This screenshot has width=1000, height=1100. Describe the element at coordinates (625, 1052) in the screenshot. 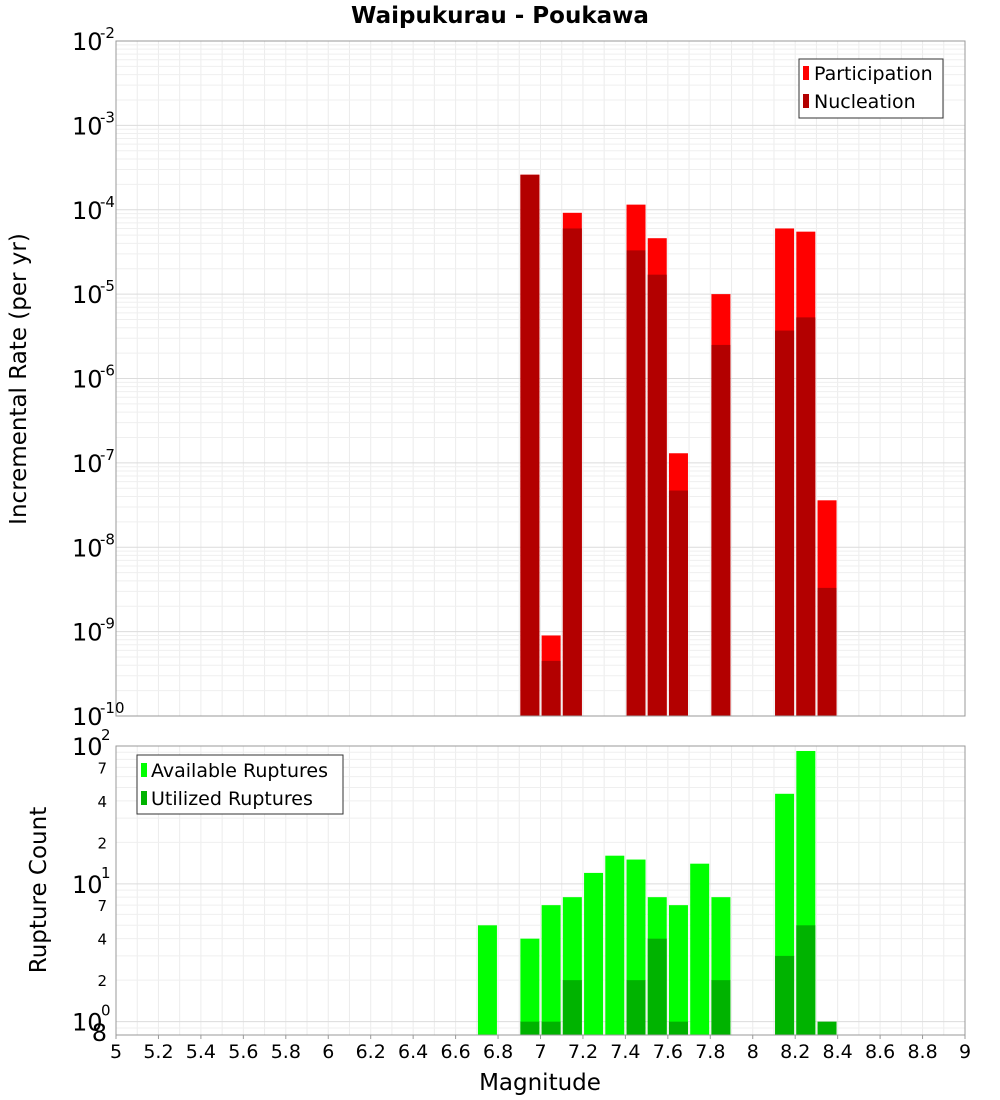

I see `x-tick-label: 7.4` at that location.